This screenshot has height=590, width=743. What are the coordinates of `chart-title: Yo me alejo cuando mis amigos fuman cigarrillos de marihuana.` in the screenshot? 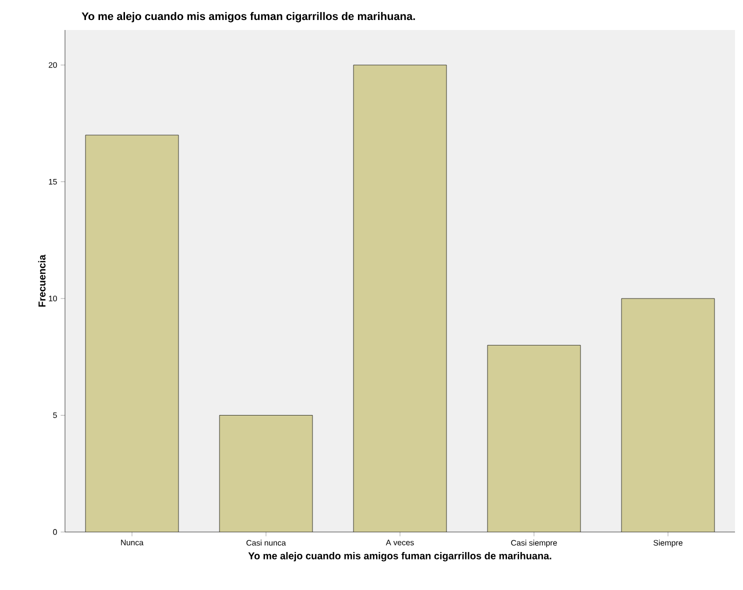 It's located at (248, 17).